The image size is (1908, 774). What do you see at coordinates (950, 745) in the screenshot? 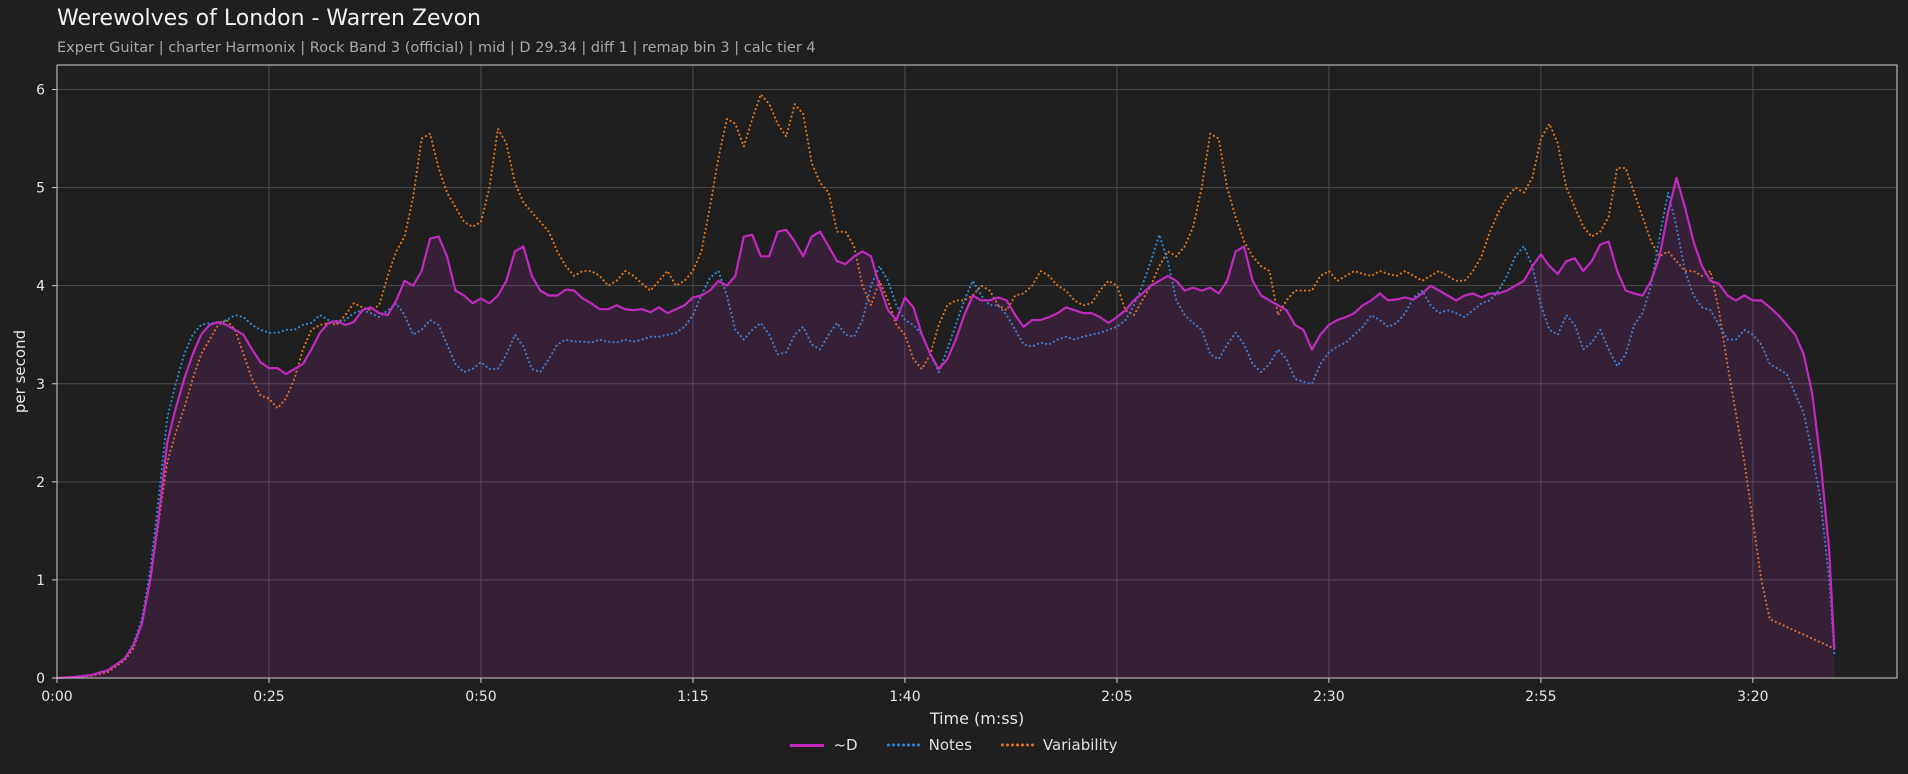
I see `legend-label: Notes` at bounding box center [950, 745].